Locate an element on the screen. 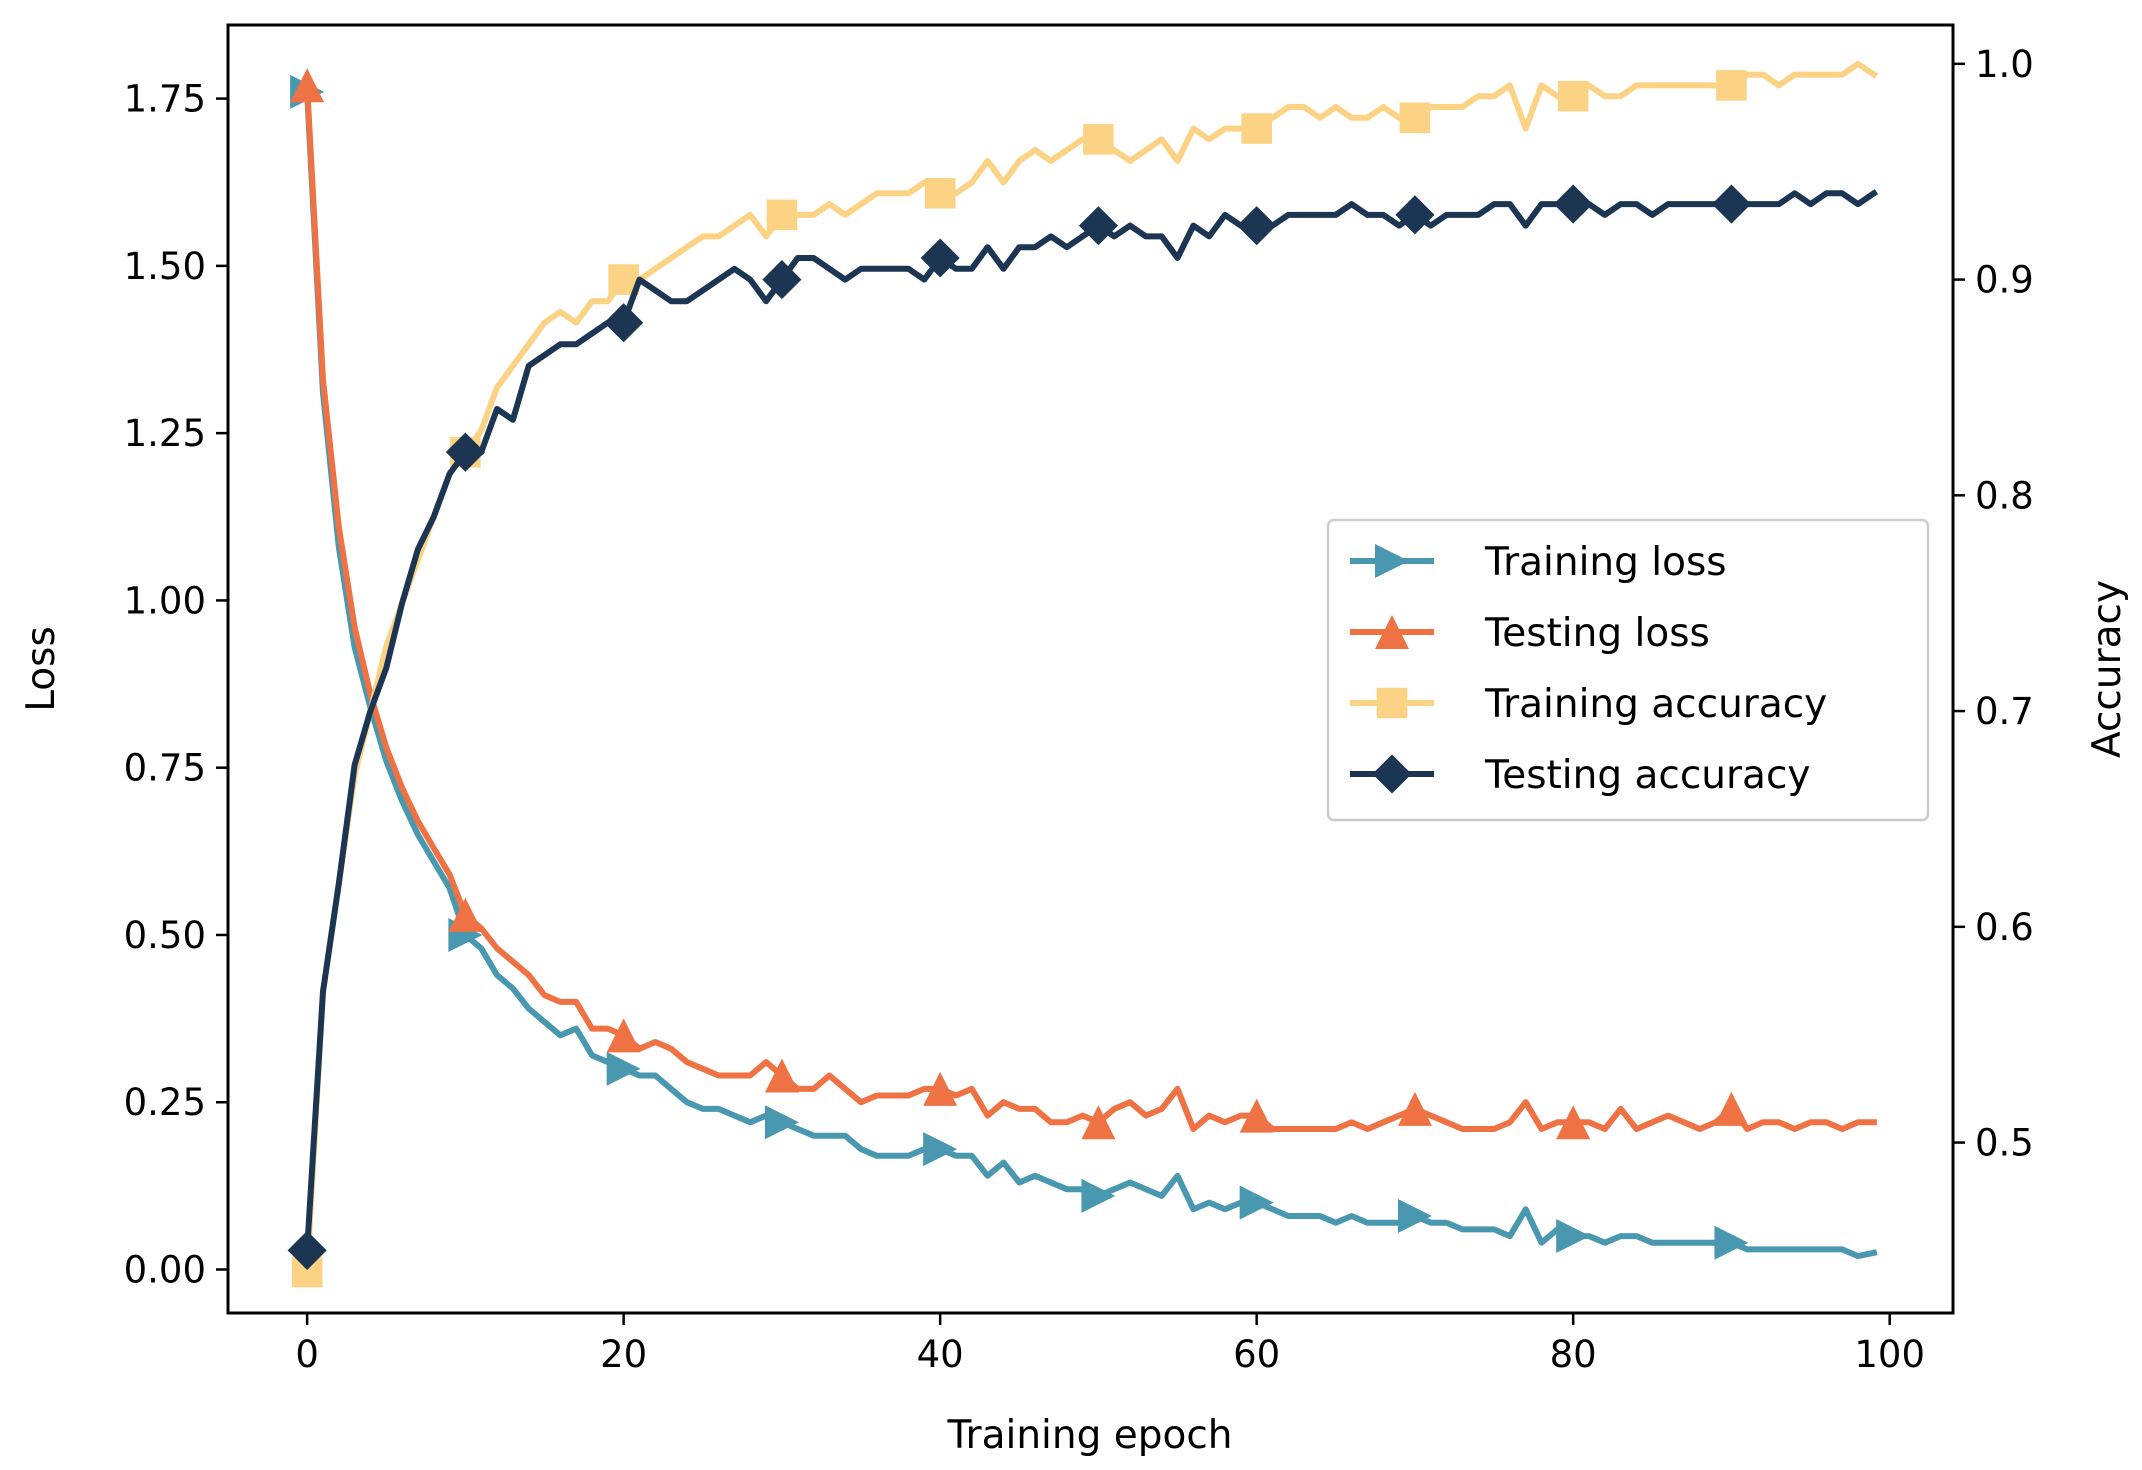 The image size is (2142, 1470). x-tick-label: 0 is located at coordinates (307, 1354).